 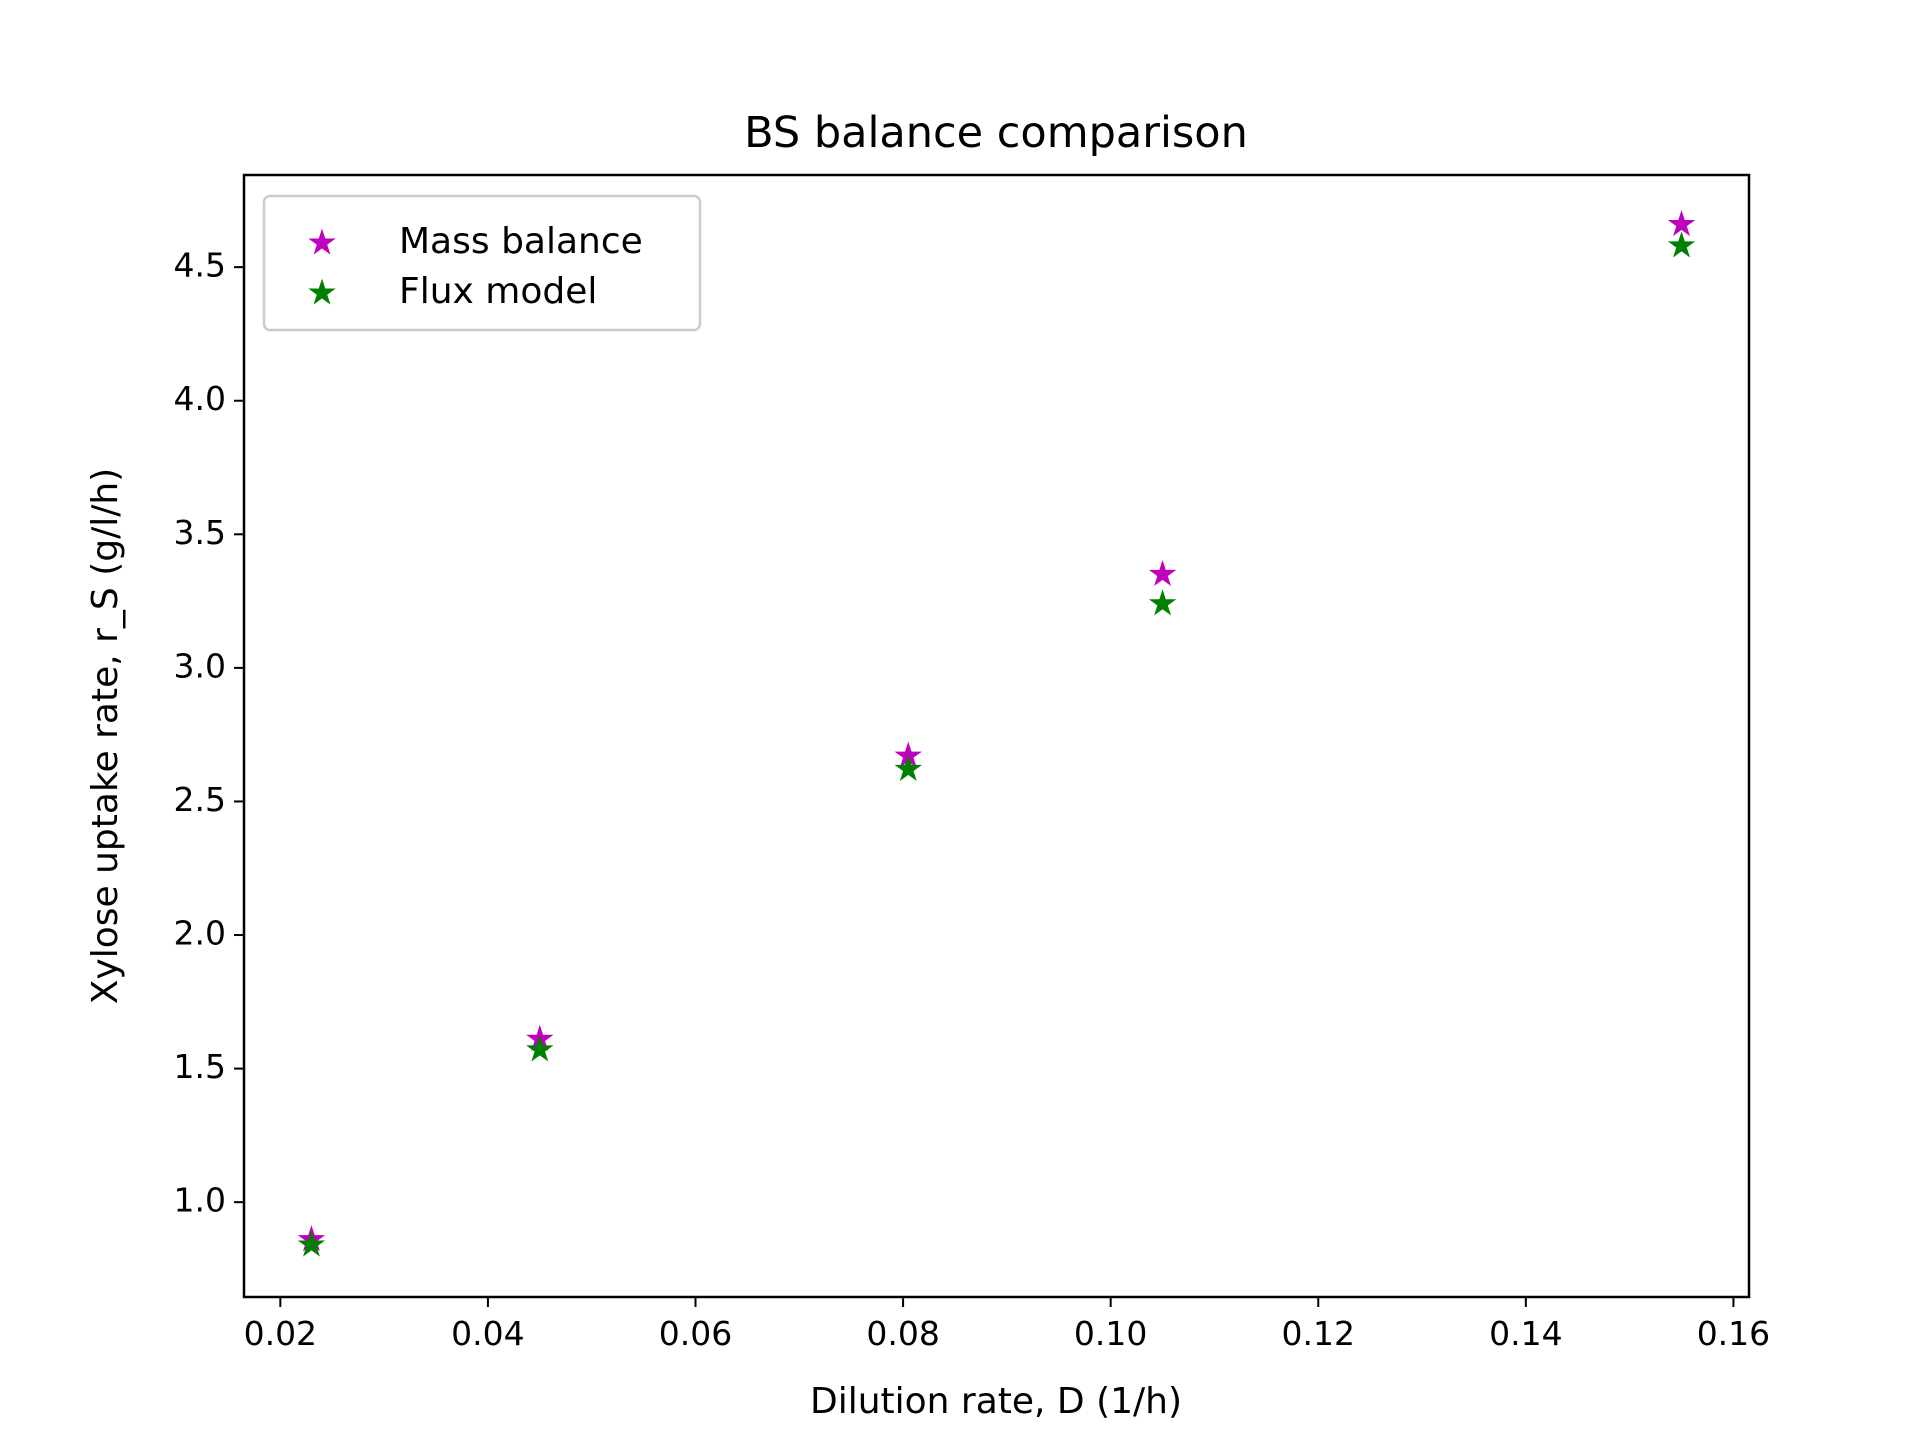 I want to click on x-tick-label: 0.12, so click(x=1318, y=1333).